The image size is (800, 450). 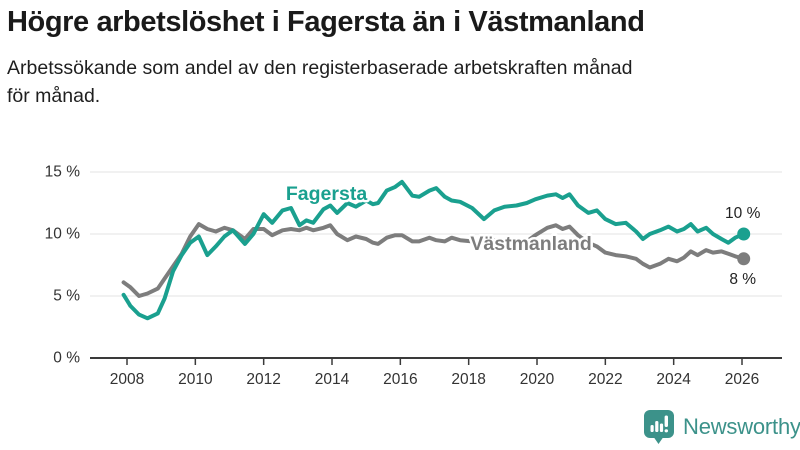 I want to click on newsworthy-wordmark: Newsworthy, so click(x=741, y=426).